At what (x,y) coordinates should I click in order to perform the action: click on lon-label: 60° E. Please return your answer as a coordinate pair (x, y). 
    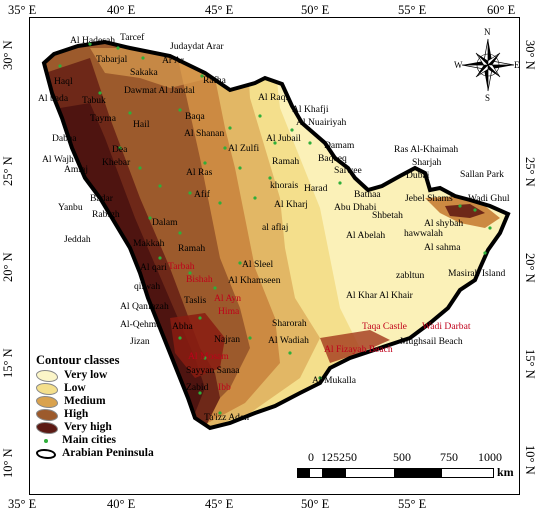
    Looking at the image, I should click on (501, 10).